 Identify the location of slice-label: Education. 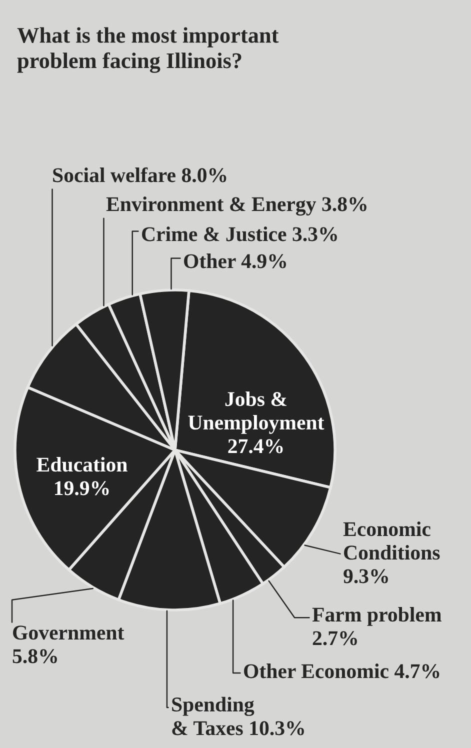
(82, 464).